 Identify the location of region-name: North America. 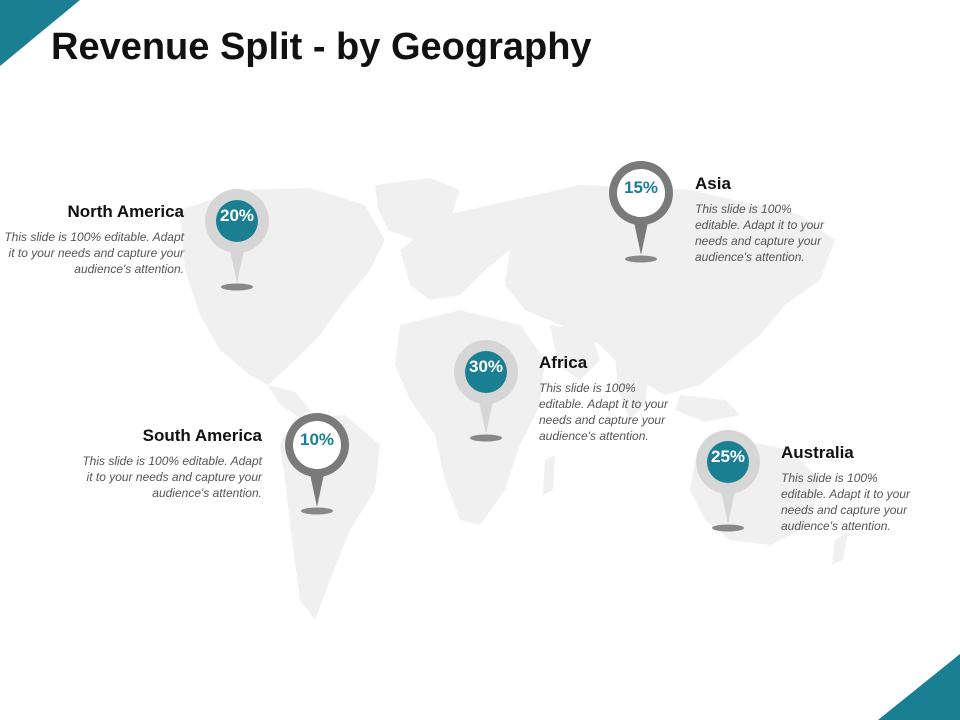
(125, 211).